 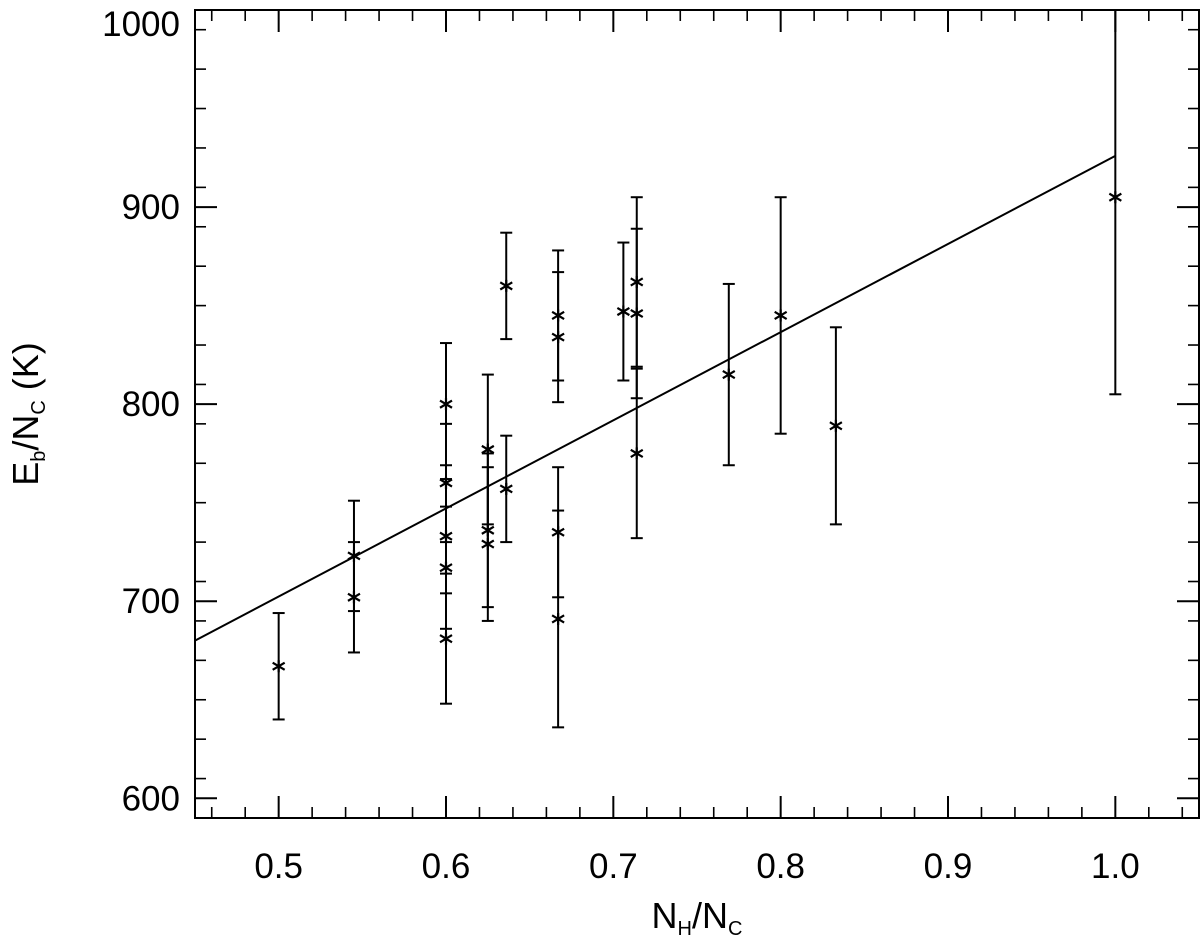 What do you see at coordinates (25, 428) in the screenshot?
I see `y-title-main2: N` at bounding box center [25, 428].